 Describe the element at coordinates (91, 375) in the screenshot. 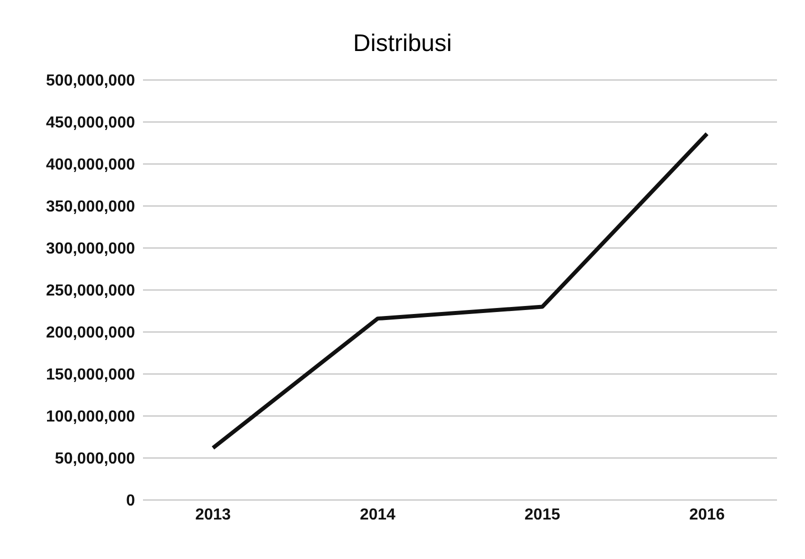

I see `y-tick-label: 150,000,000` at that location.